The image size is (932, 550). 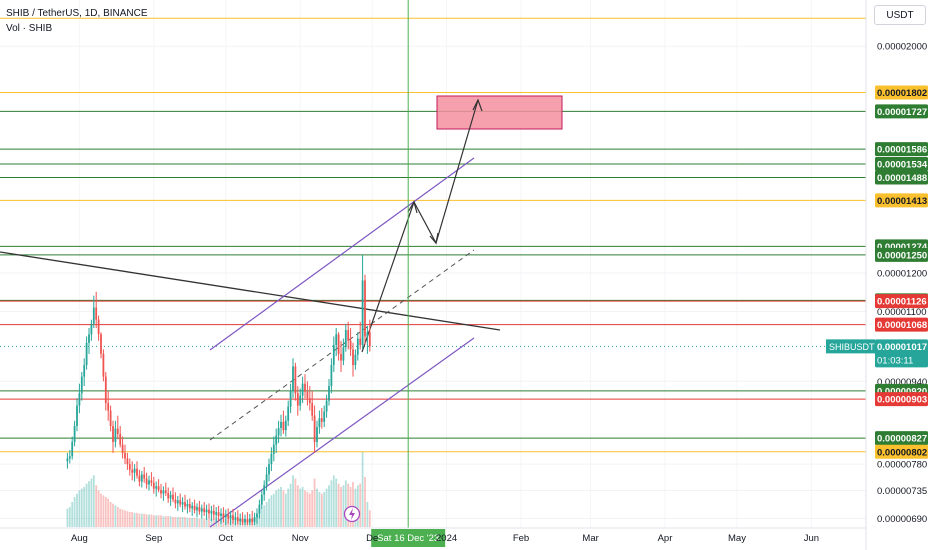 I want to click on time-tick-label: Nov, so click(x=300, y=538).